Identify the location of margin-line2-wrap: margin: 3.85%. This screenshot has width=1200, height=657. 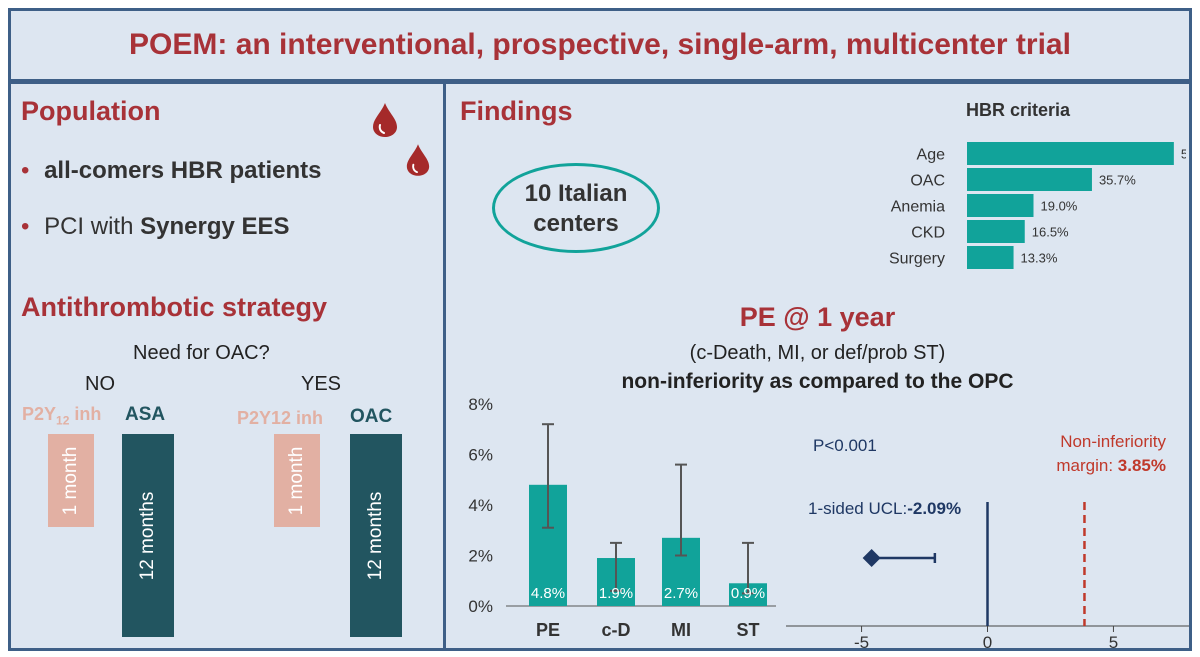
(1091, 466).